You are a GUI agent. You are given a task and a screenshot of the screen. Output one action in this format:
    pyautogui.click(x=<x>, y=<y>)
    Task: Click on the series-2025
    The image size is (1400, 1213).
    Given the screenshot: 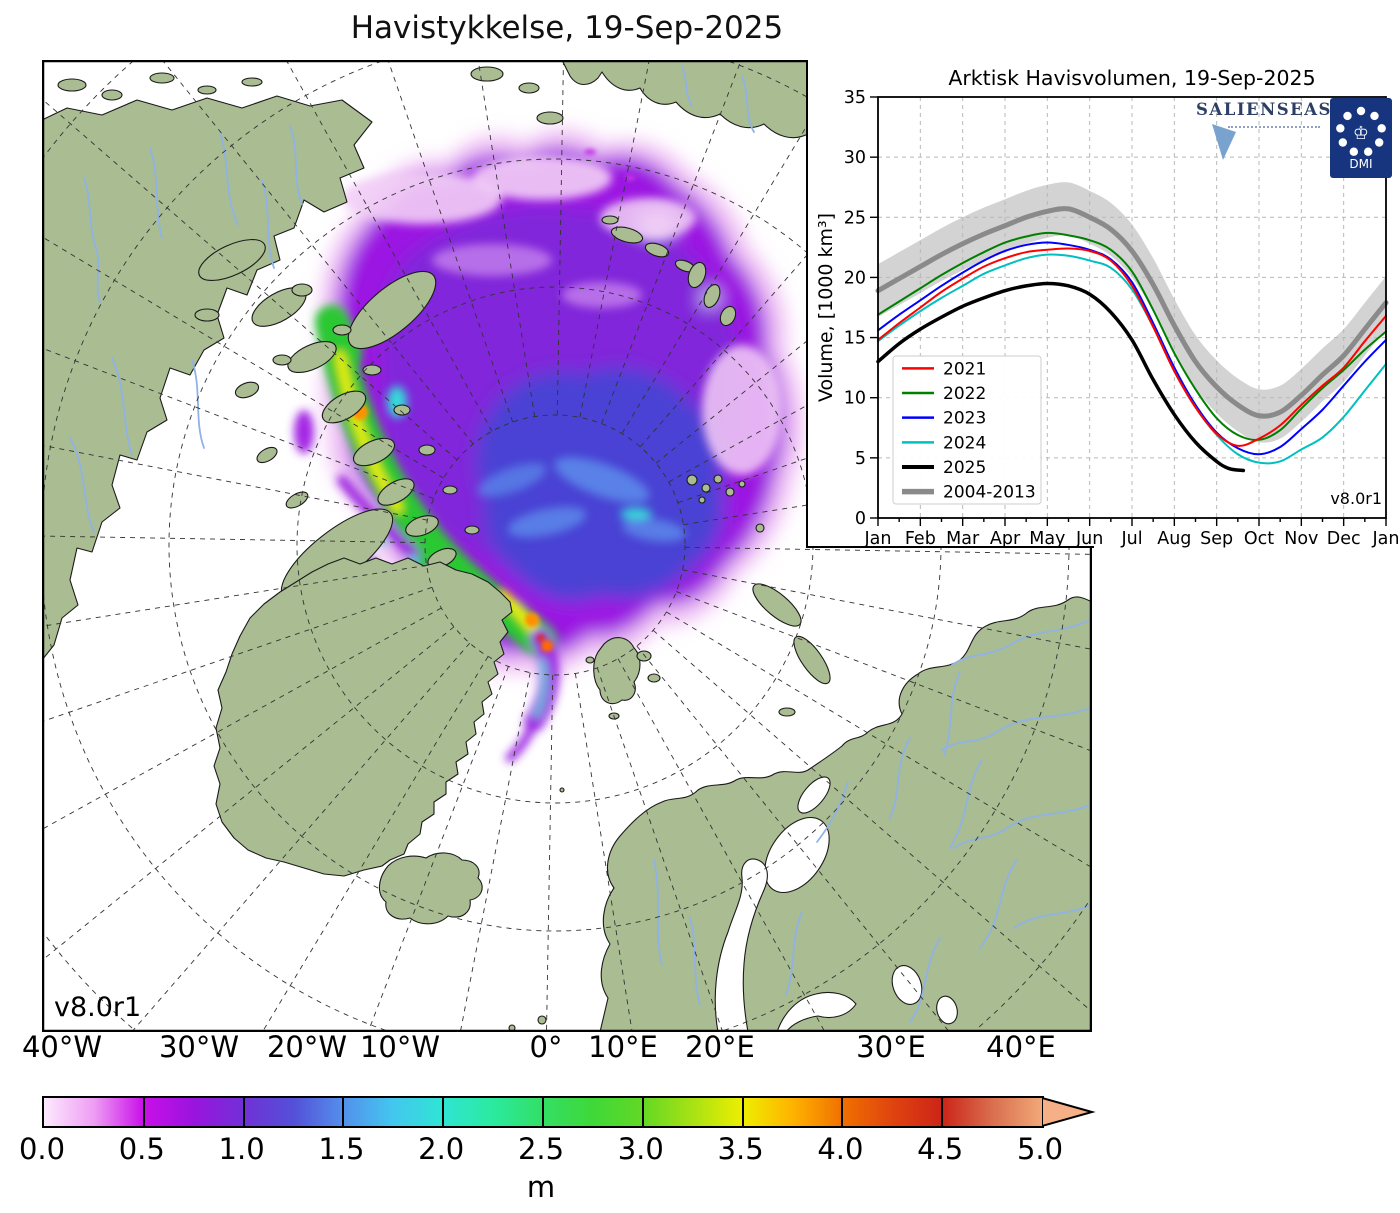 What is the action you would take?
    pyautogui.click(x=1061, y=377)
    